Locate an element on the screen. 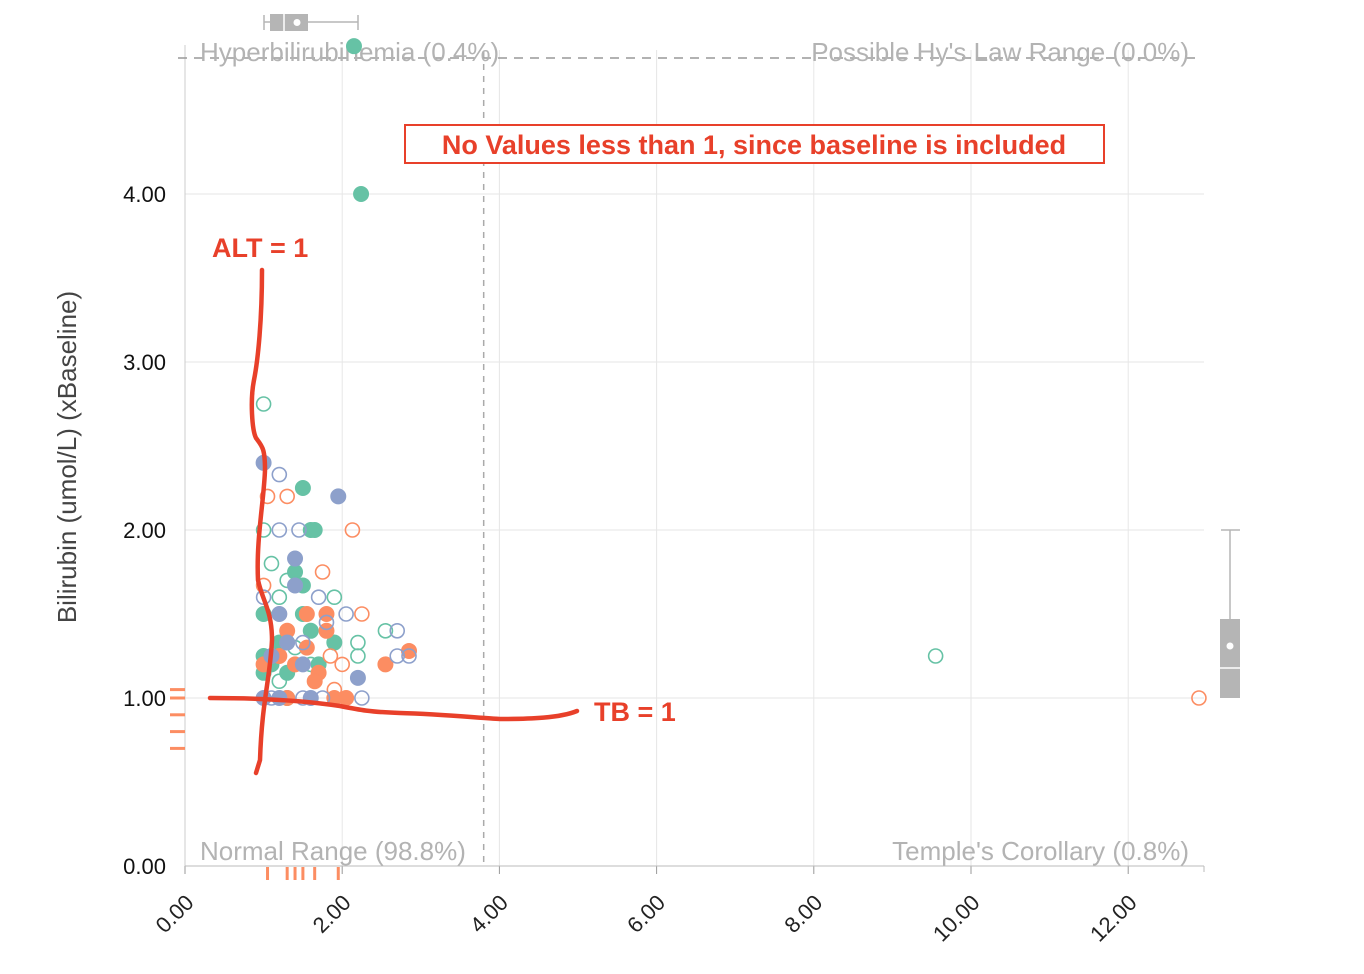  y-tick-label: 1.00 is located at coordinates (144, 698).